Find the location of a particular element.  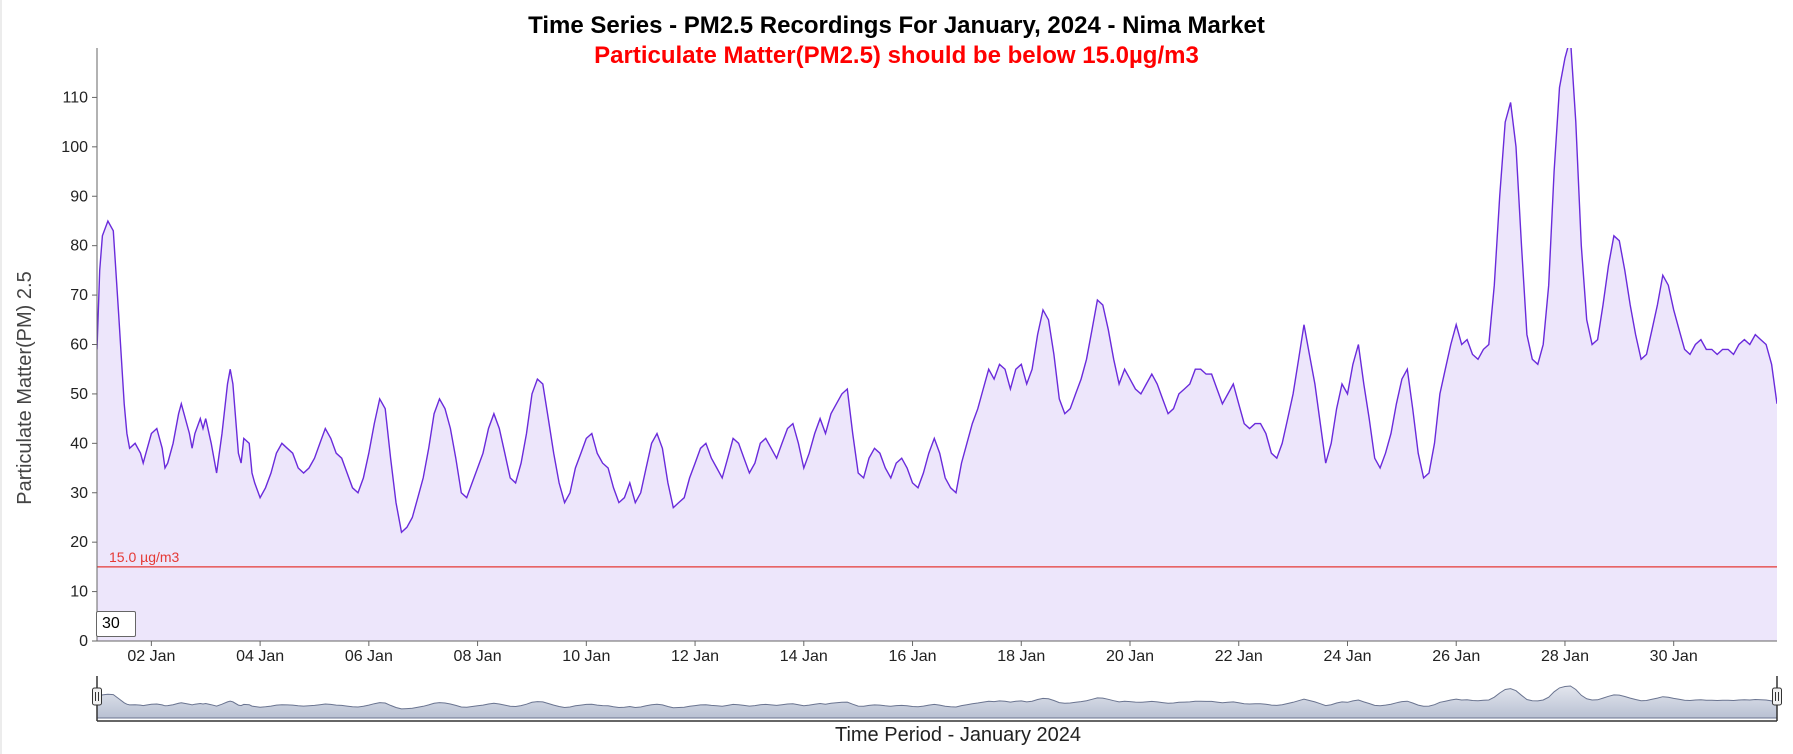

navigator-series is located at coordinates (937, 702).